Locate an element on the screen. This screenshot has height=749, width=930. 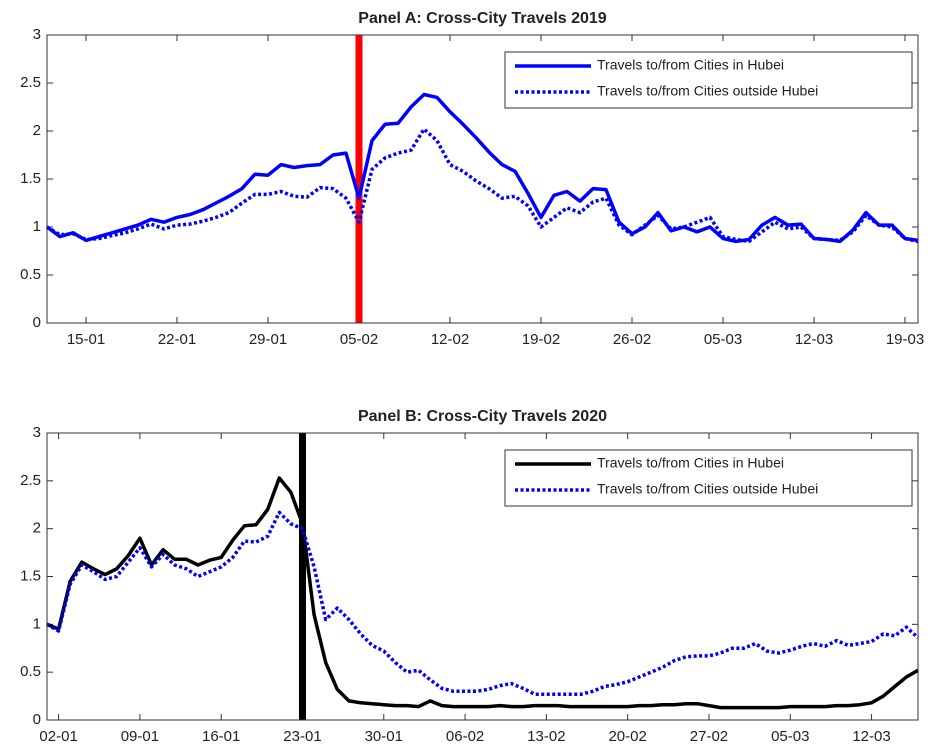
x-tick-label: 29-01 is located at coordinates (268, 339).